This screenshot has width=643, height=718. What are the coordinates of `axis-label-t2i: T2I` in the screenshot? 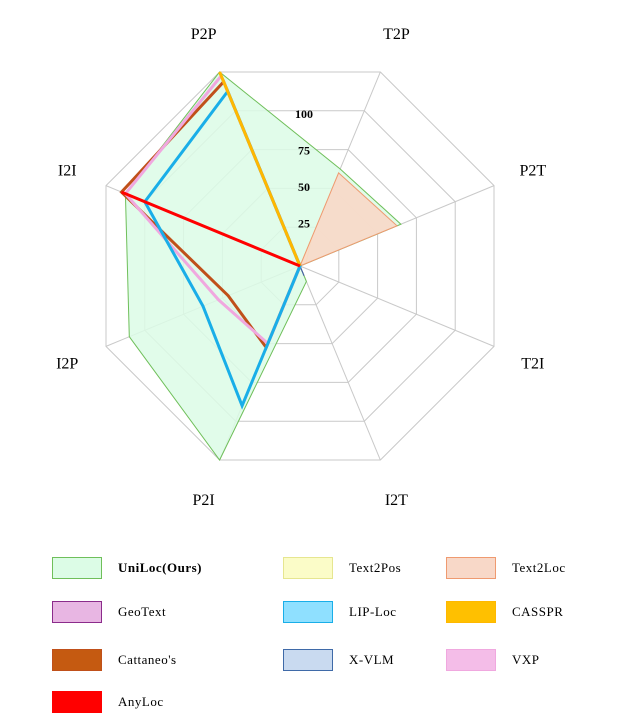 It's located at (532, 363).